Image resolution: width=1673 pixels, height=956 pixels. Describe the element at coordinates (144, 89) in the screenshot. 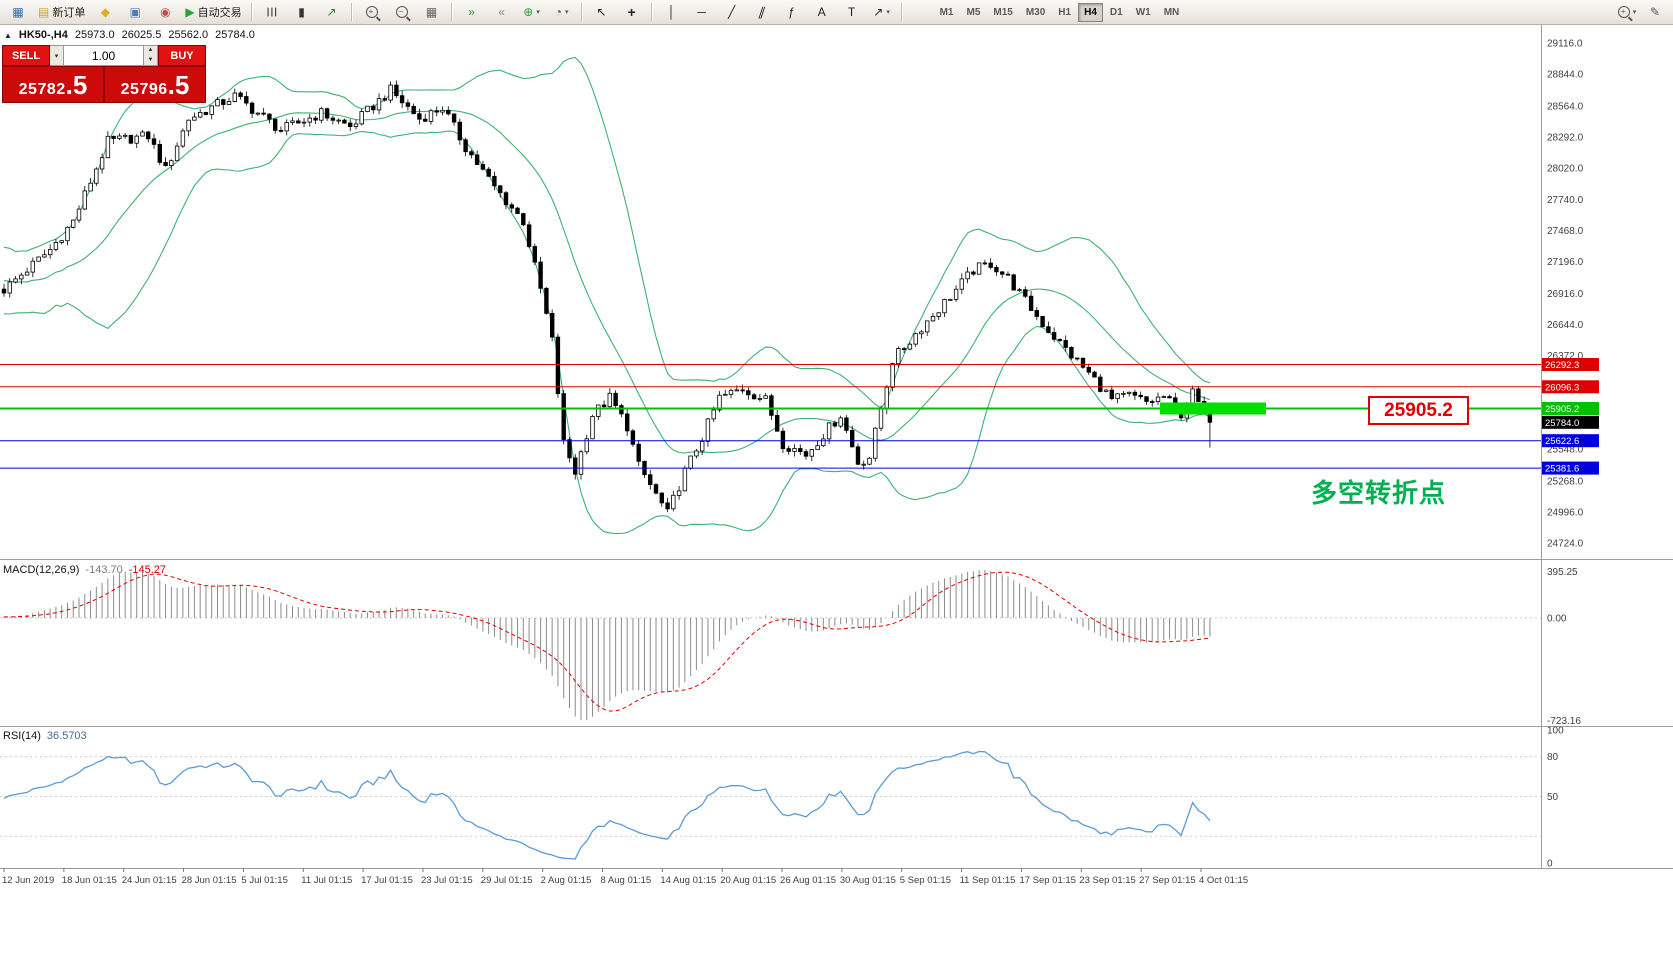

I see `buy-price-main: 25796` at that location.